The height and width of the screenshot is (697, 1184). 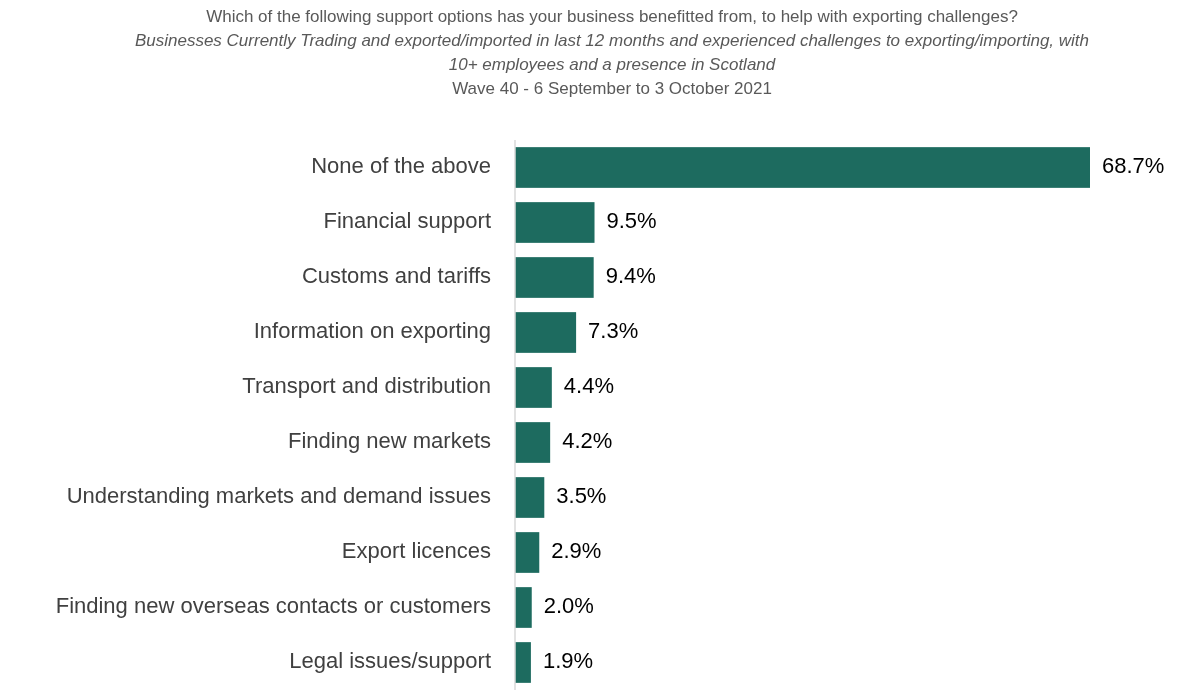 What do you see at coordinates (273, 606) in the screenshot?
I see `y-tick-label: Finding new overseas contacts or customers` at bounding box center [273, 606].